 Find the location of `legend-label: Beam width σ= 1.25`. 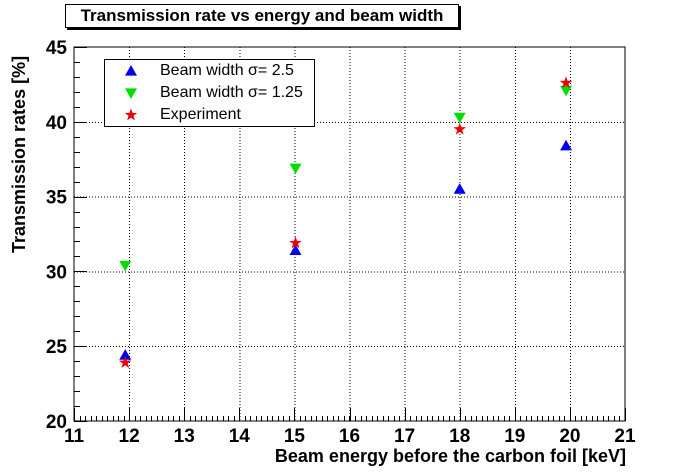

legend-label: Beam width σ= 1.25 is located at coordinates (231, 92).